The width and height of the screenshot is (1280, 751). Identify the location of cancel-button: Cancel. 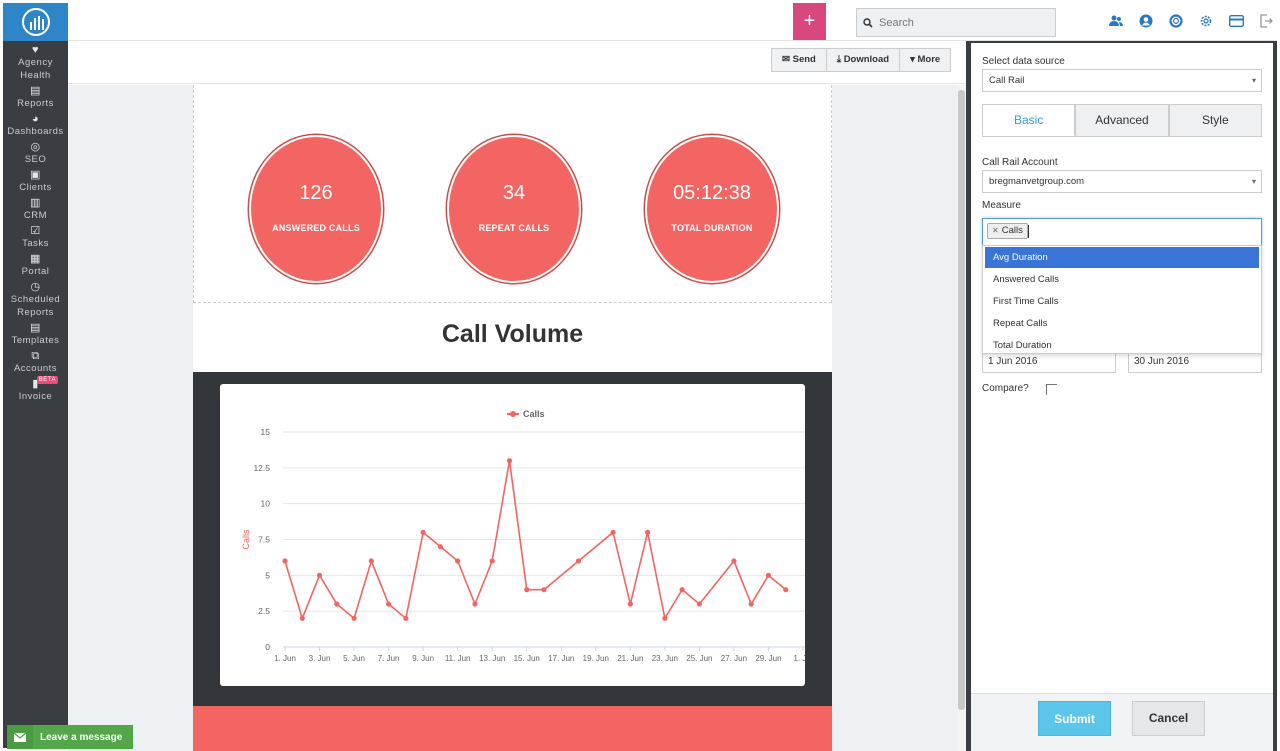
(1168, 718).